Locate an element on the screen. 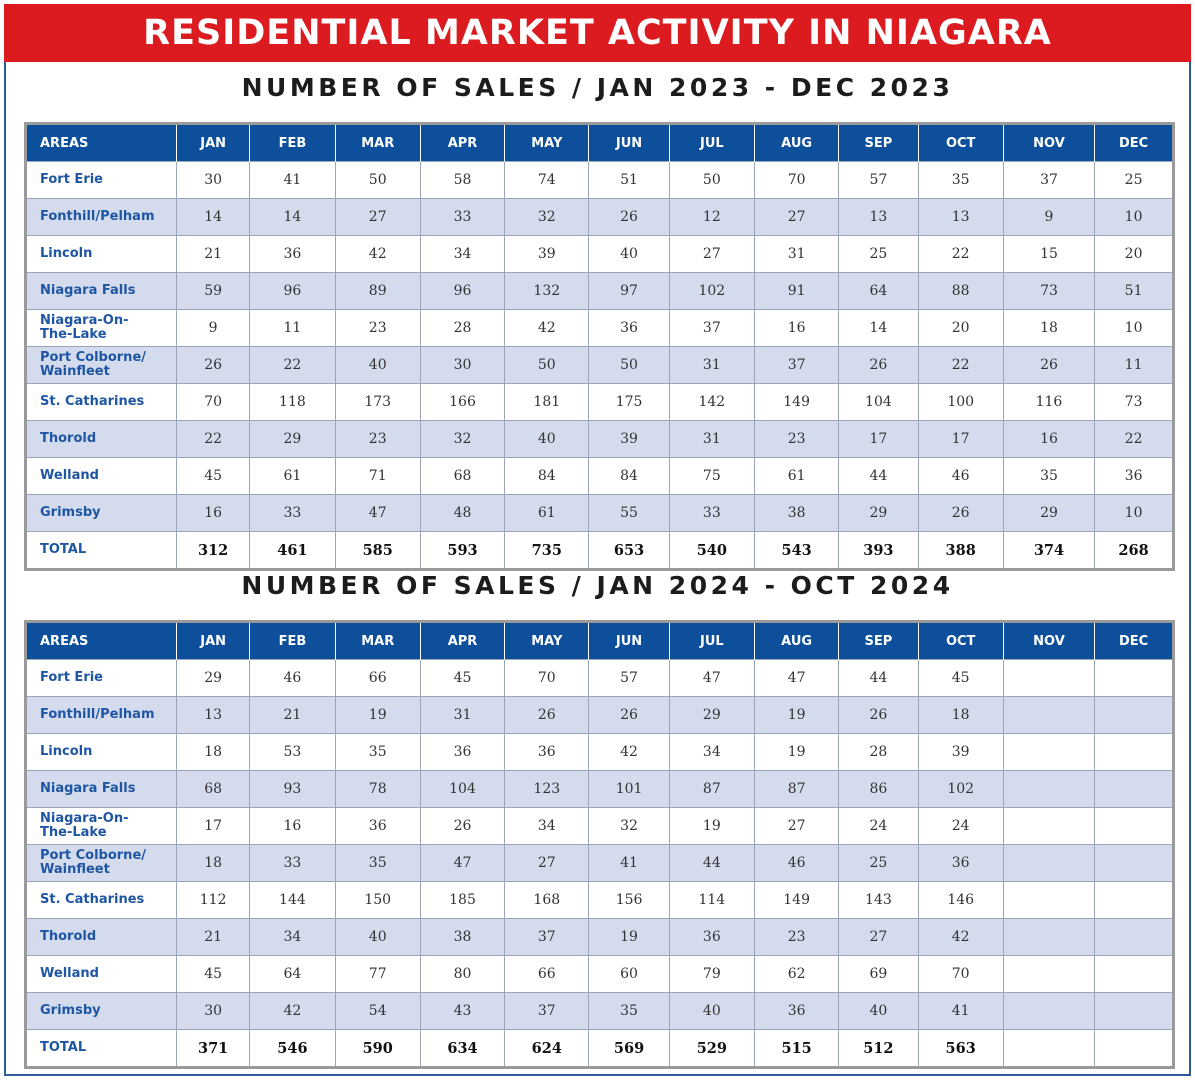 Image resolution: width=1195 pixels, height=1080 pixels. sales-count-cell: 39 is located at coordinates (546, 254).